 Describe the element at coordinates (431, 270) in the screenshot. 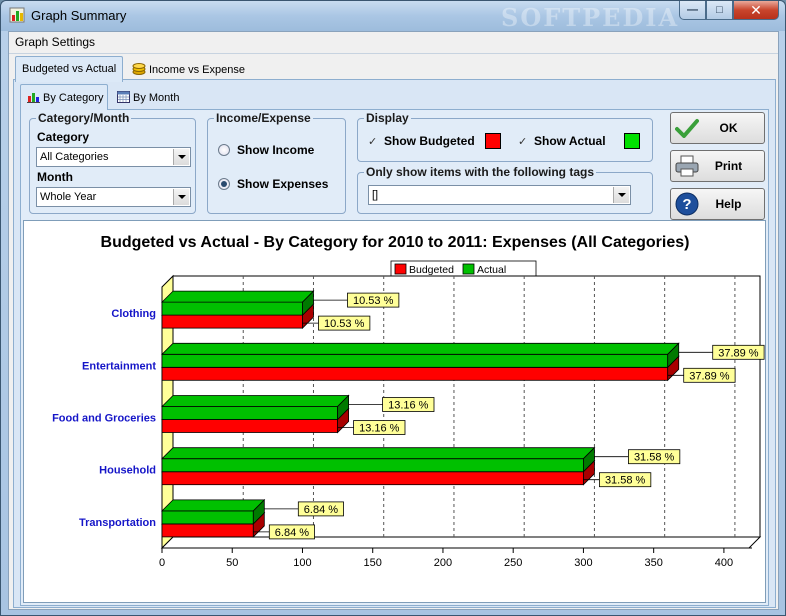

I see `legend-entry: Budgeted` at that location.